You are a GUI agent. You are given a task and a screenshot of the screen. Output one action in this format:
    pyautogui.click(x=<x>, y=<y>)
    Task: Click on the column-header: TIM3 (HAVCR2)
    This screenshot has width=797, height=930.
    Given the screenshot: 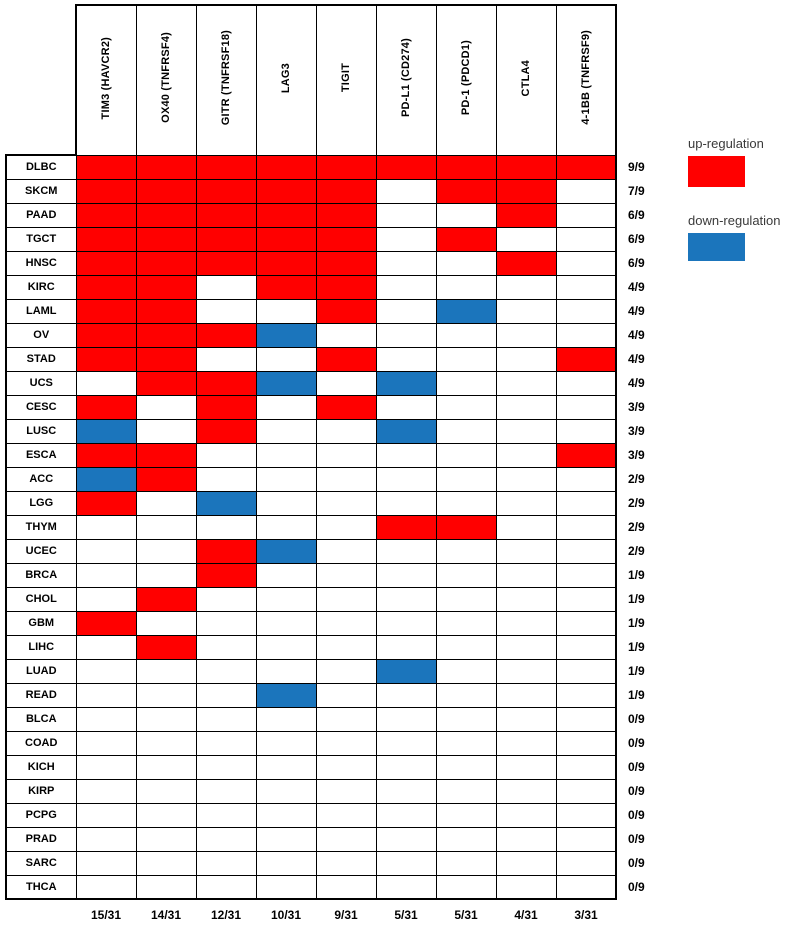 What is the action you would take?
    pyautogui.click(x=106, y=80)
    